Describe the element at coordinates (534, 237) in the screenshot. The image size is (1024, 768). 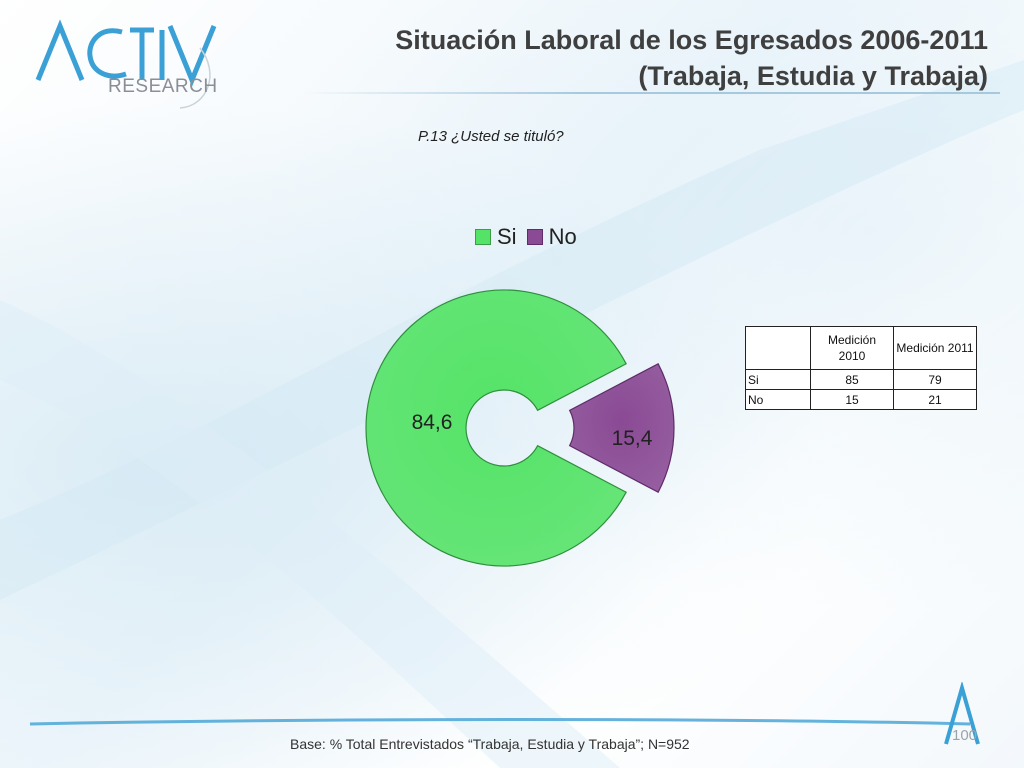
I see `legend-swatch-no` at that location.